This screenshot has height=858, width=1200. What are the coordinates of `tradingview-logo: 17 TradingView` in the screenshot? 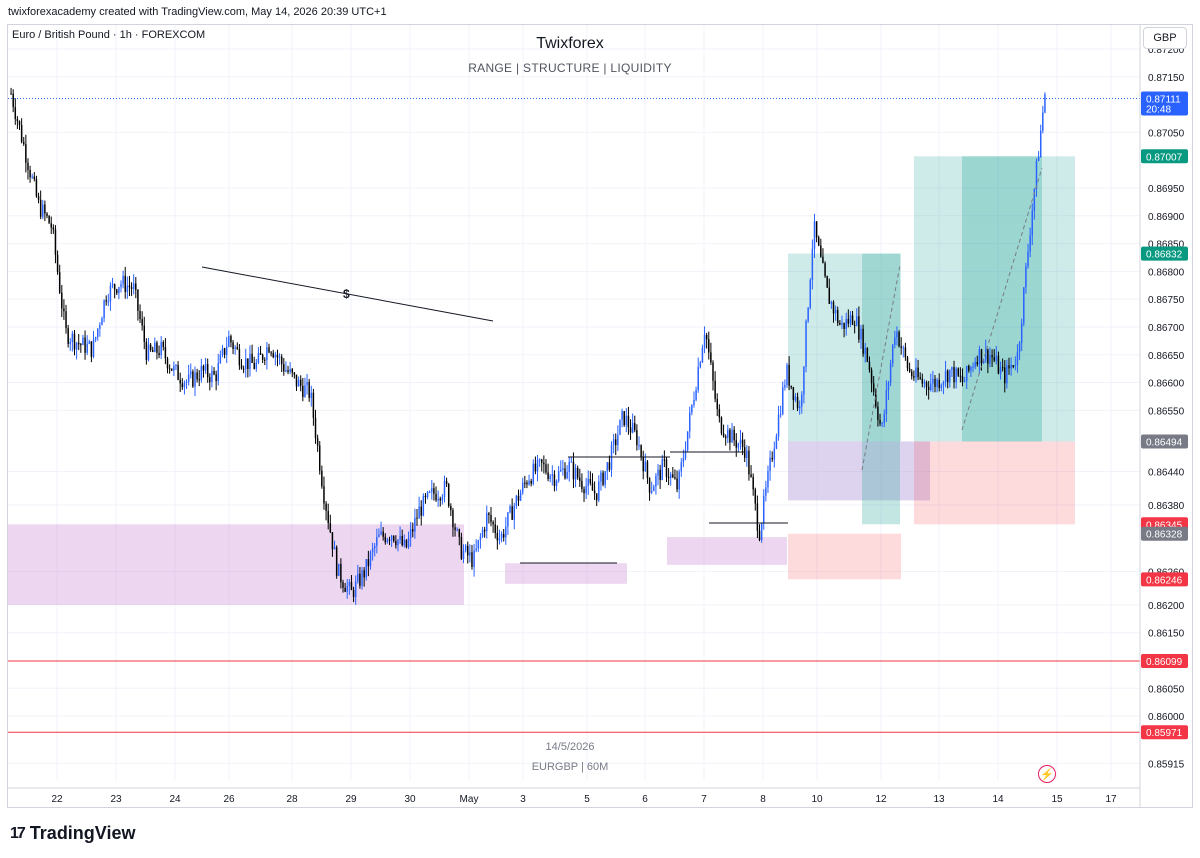 It's located at (73, 833).